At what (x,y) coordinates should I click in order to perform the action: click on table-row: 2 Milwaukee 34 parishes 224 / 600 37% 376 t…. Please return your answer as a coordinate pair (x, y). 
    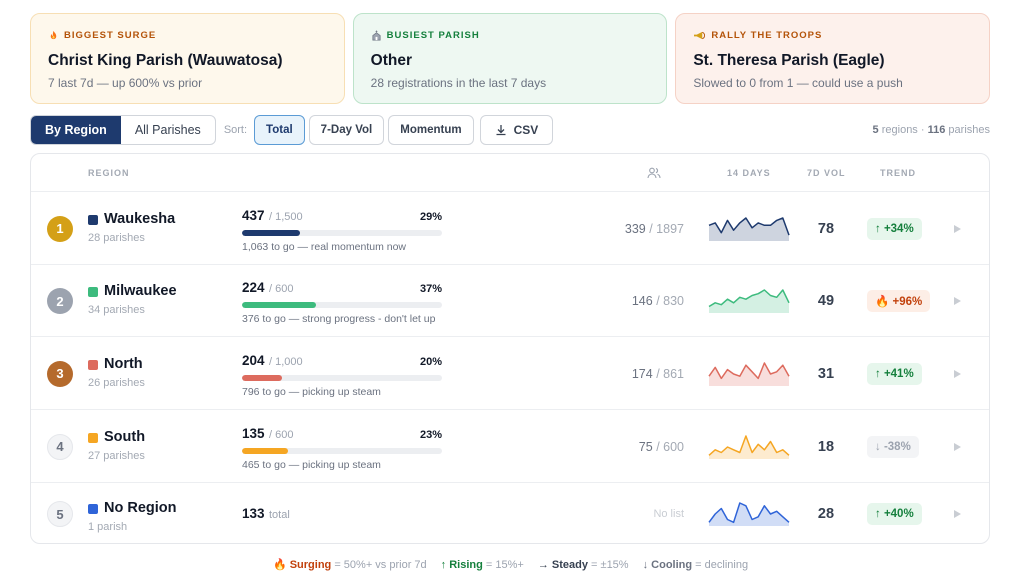
    Looking at the image, I should click on (510, 301).